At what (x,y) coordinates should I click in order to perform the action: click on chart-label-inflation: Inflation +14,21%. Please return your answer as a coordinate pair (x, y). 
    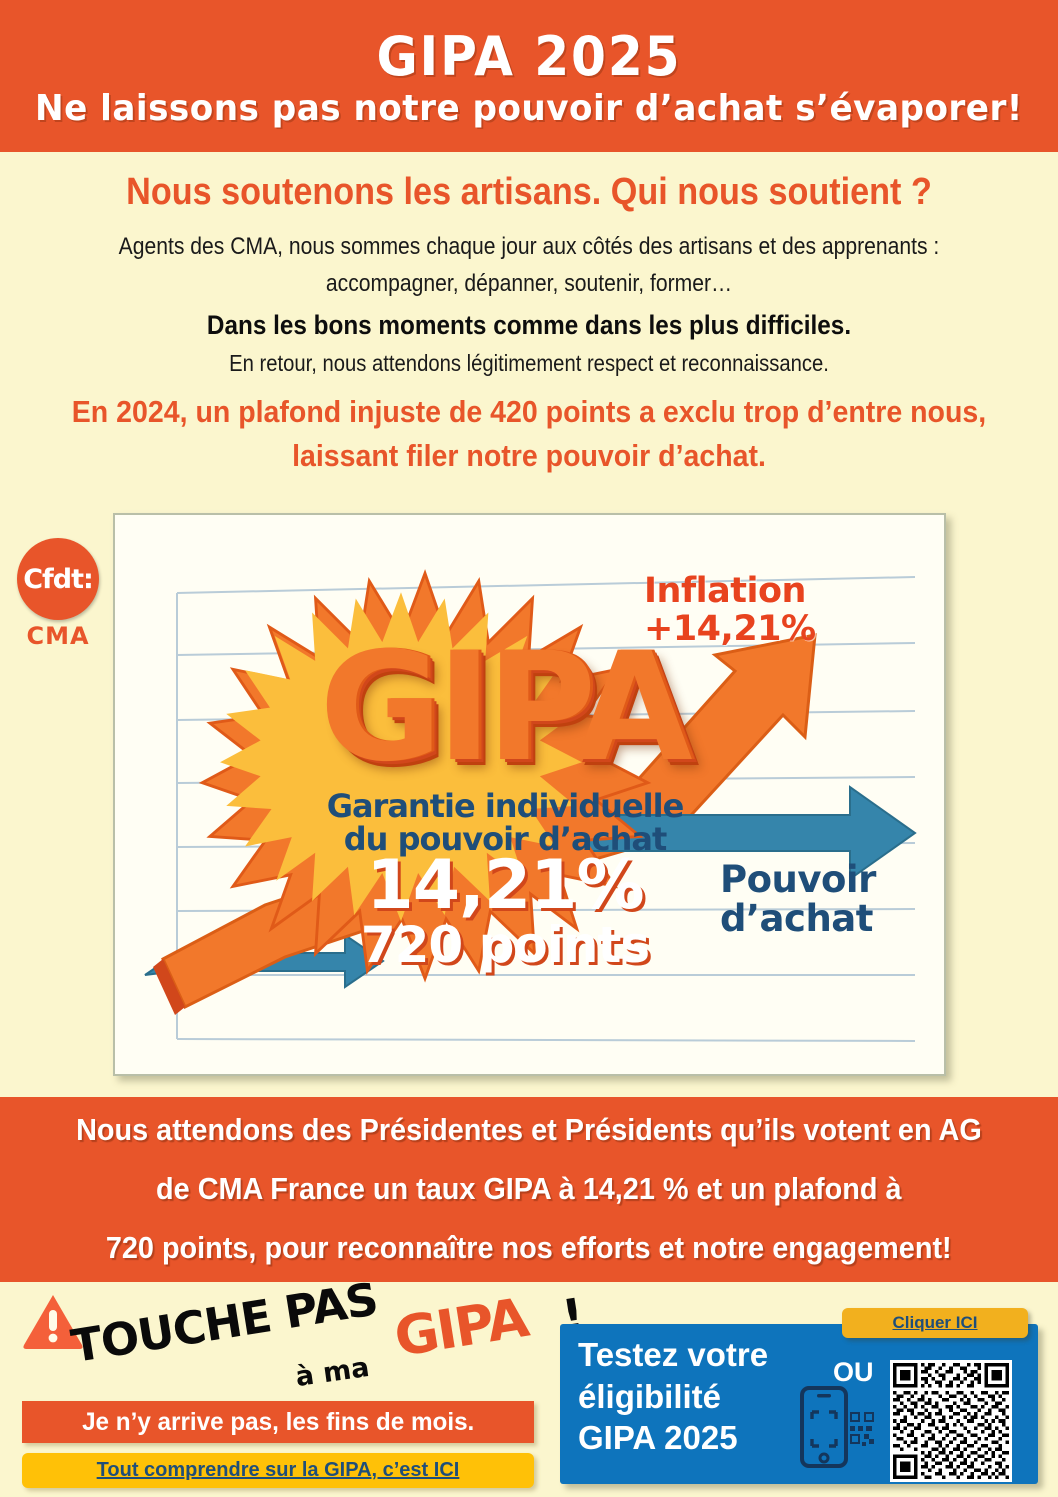
    Looking at the image, I should click on (730, 610).